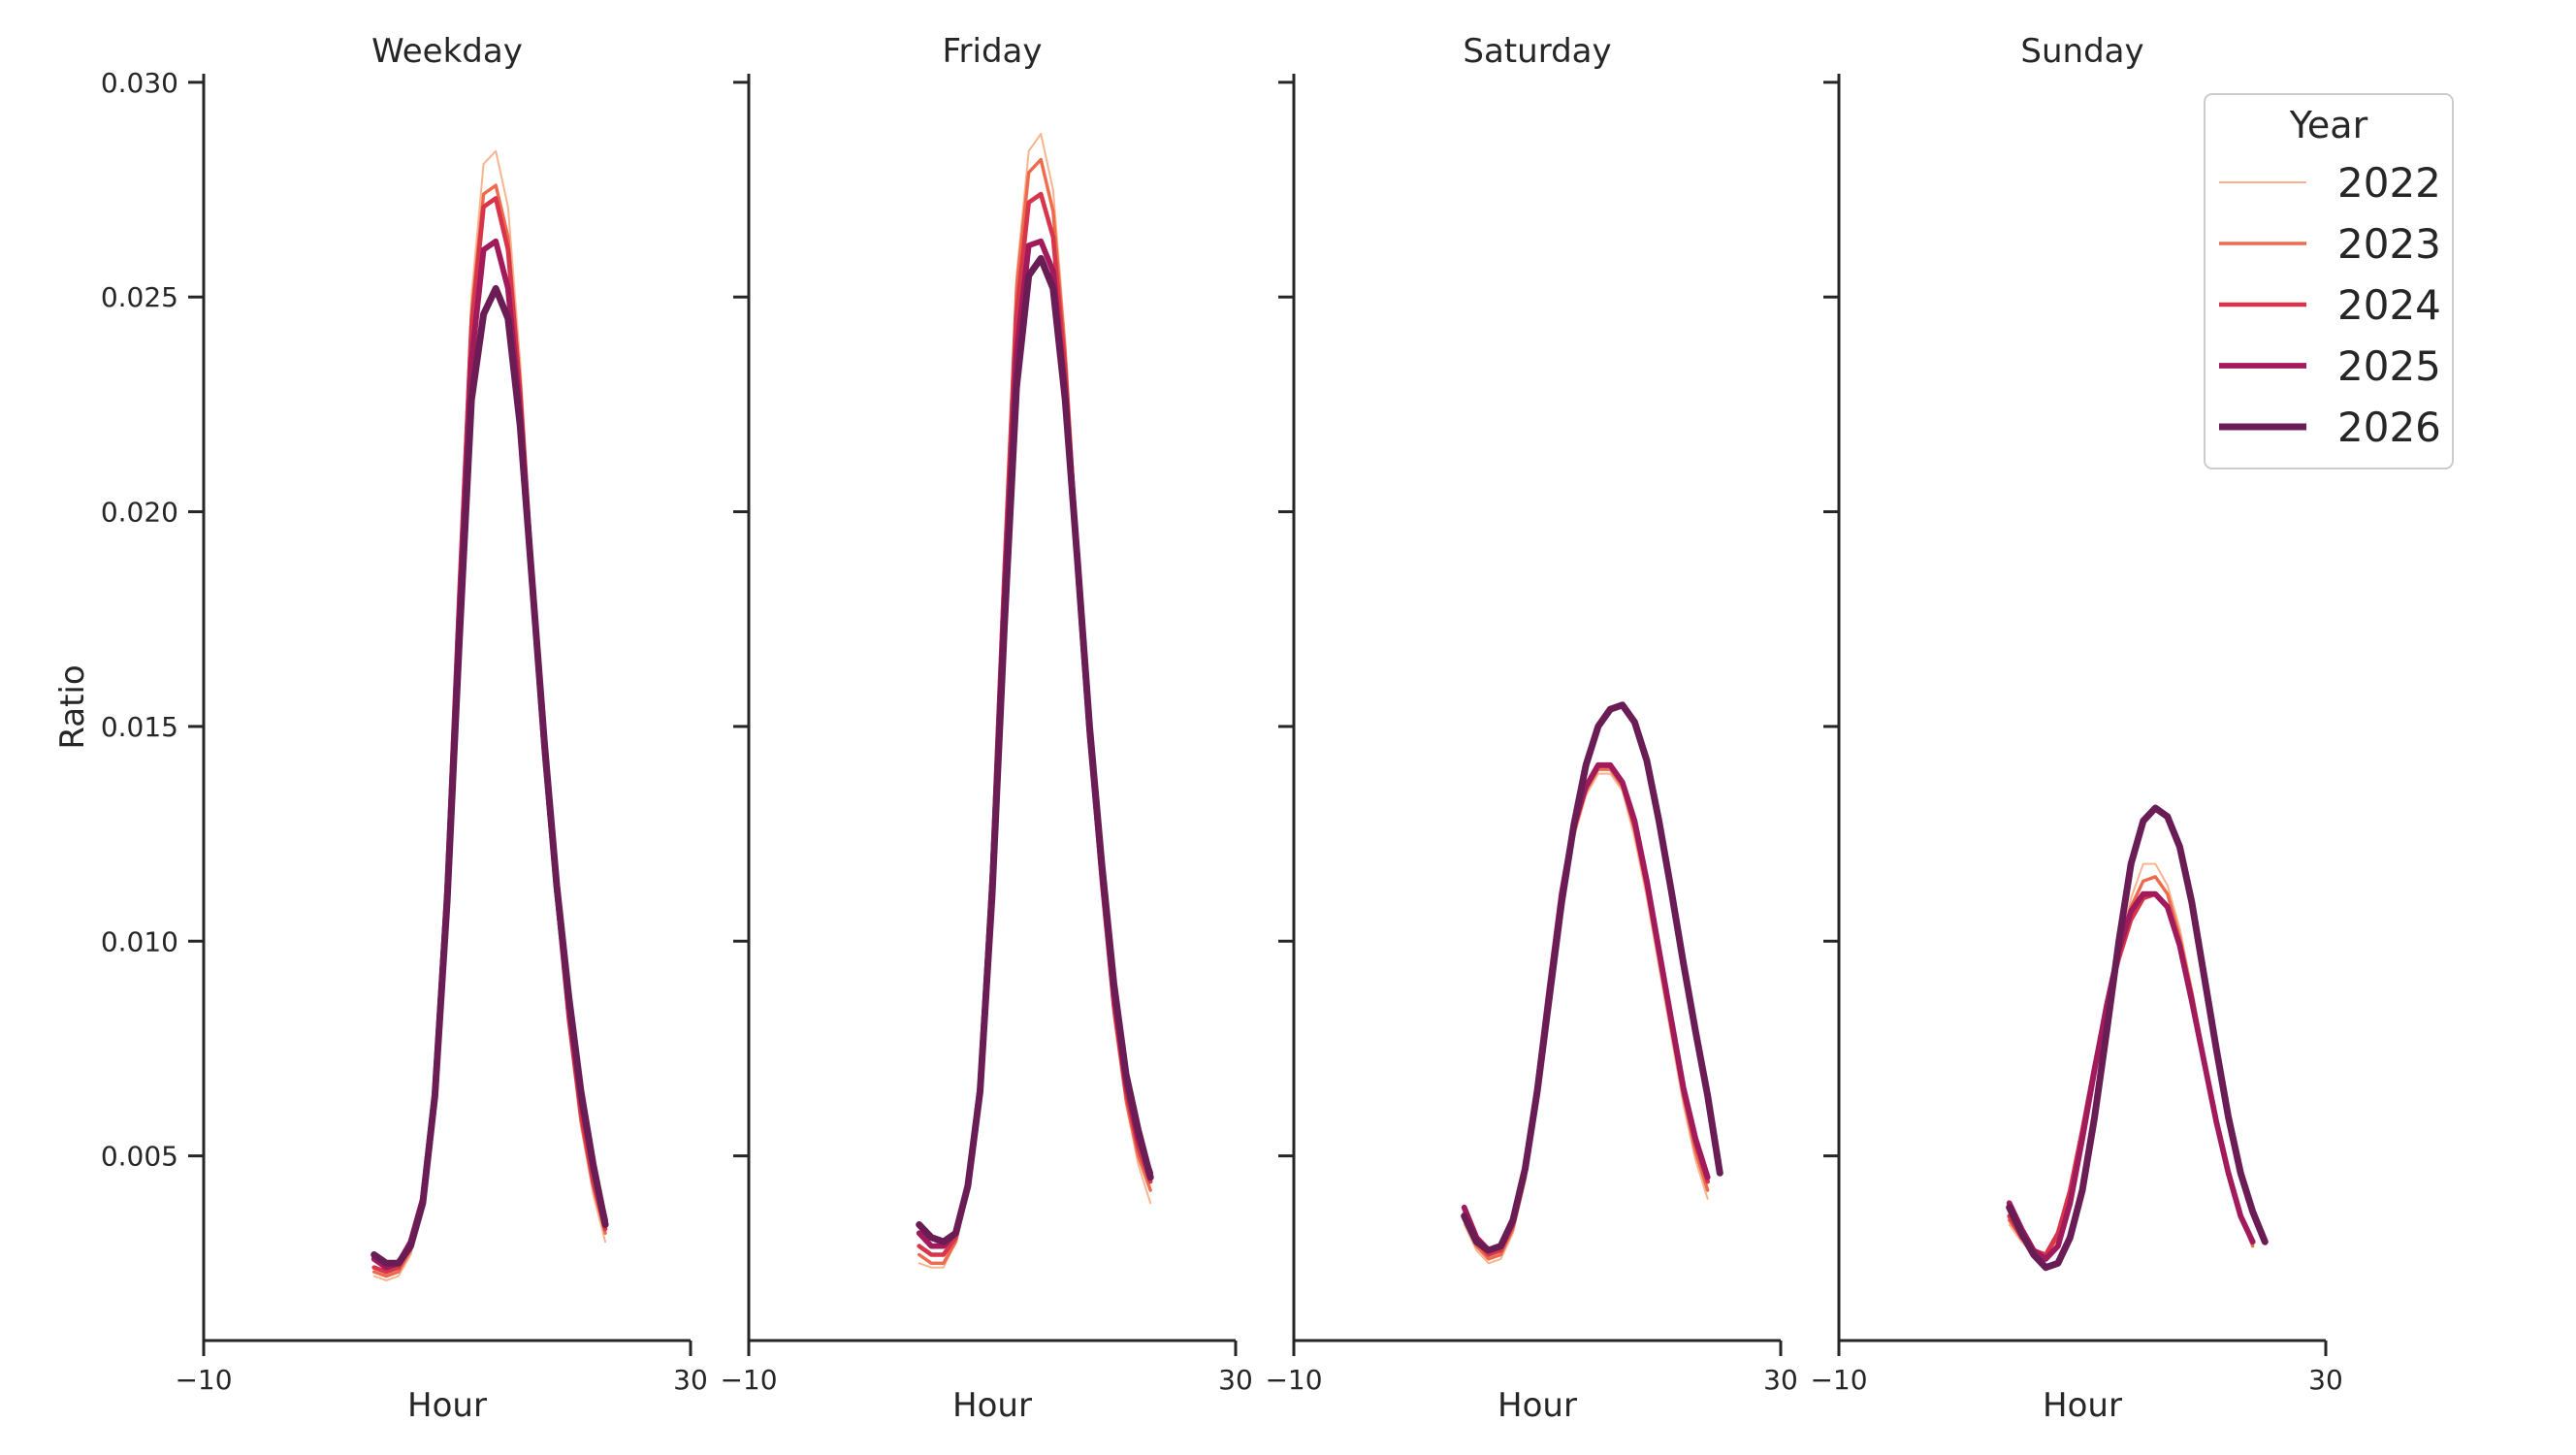 This screenshot has width=2576, height=1455. Describe the element at coordinates (447, 51) in the screenshot. I see `panel-title: Weekday` at that location.